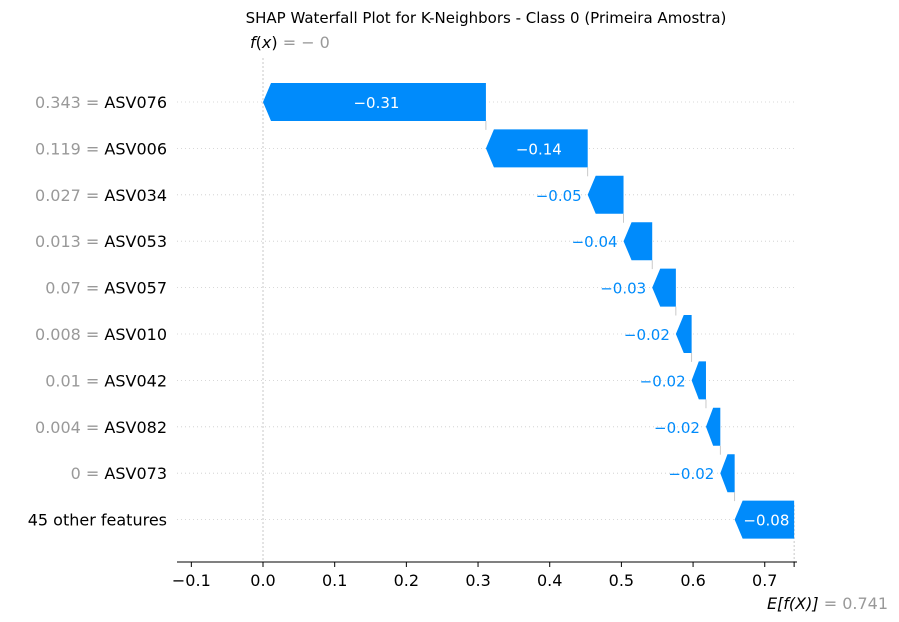  What do you see at coordinates (334, 580) in the screenshot?
I see `x-tick-label: 0.1` at bounding box center [334, 580].